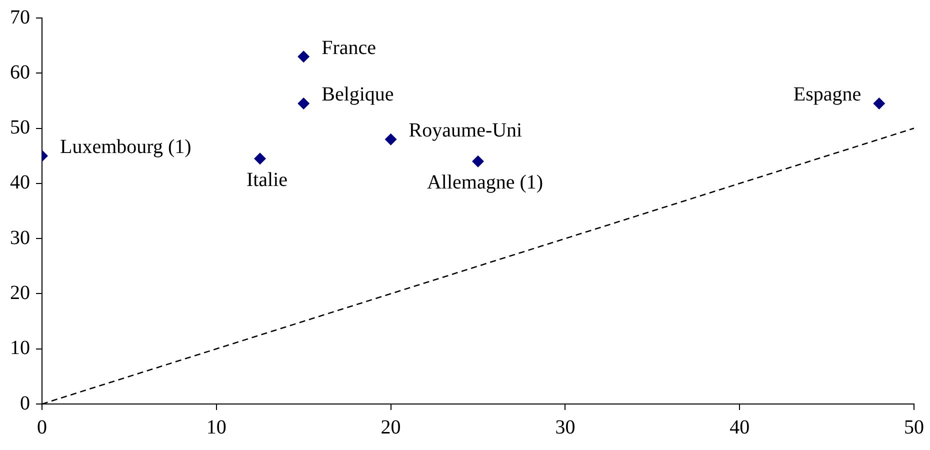 This screenshot has width=930, height=450. What do you see at coordinates (20, 127) in the screenshot?
I see `y-tick-label: 50` at bounding box center [20, 127].